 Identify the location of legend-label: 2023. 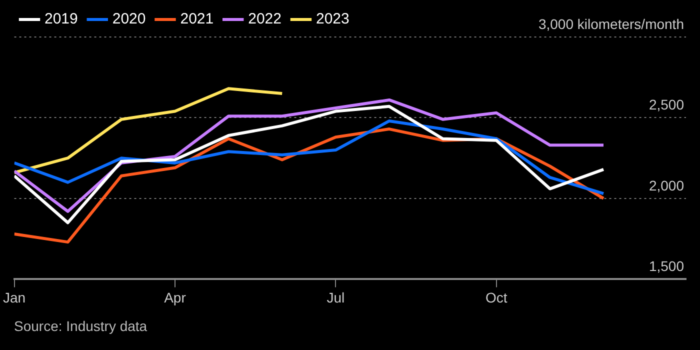
(333, 19).